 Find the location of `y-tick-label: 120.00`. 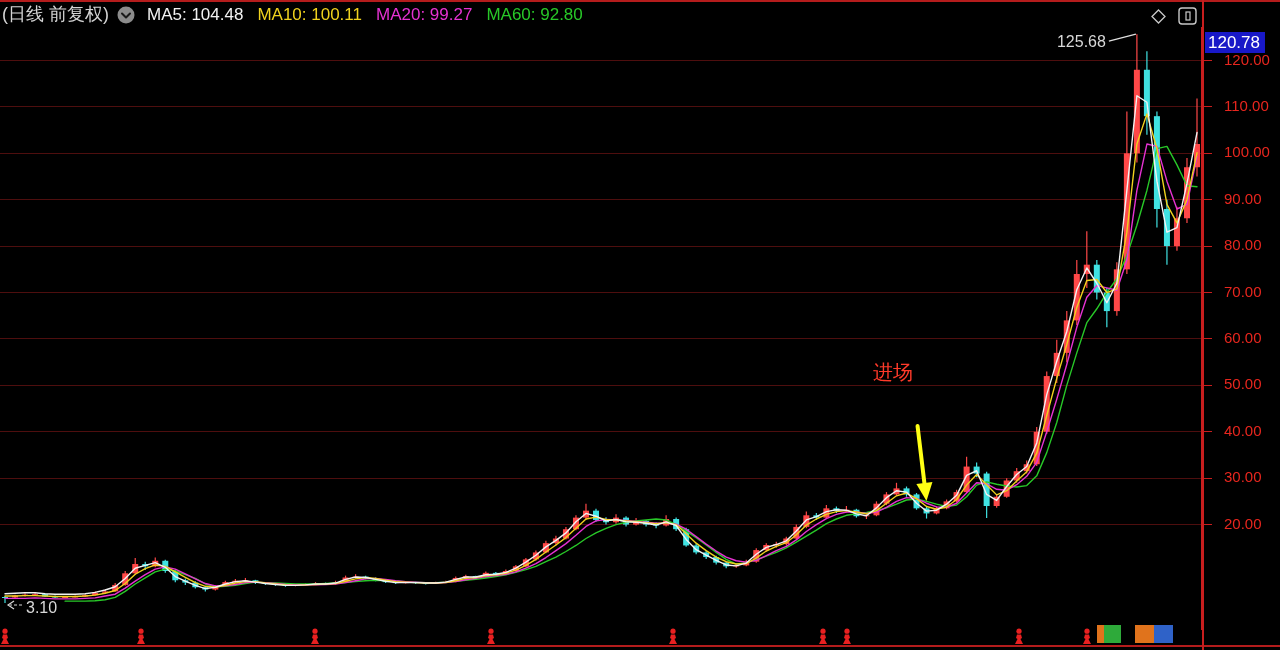

y-tick-label: 120.00 is located at coordinates (1247, 59).